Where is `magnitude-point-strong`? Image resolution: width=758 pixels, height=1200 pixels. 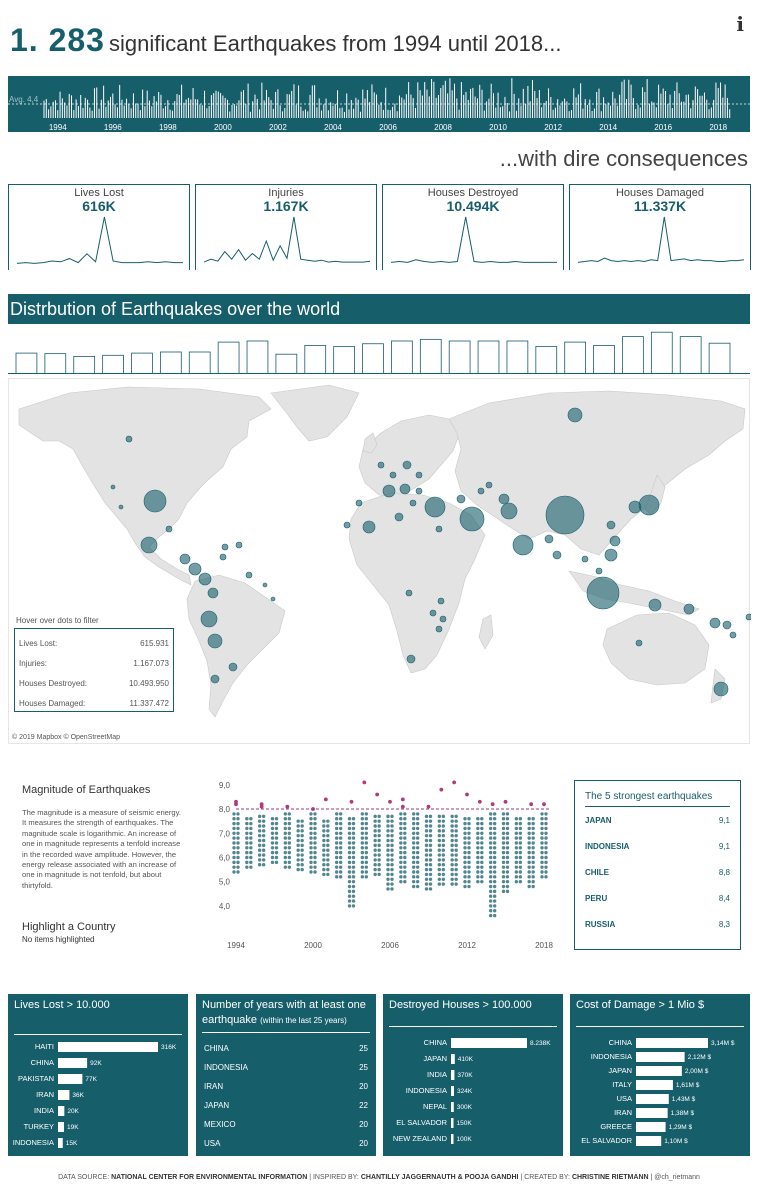
magnitude-point-strong is located at coordinates (351, 801).